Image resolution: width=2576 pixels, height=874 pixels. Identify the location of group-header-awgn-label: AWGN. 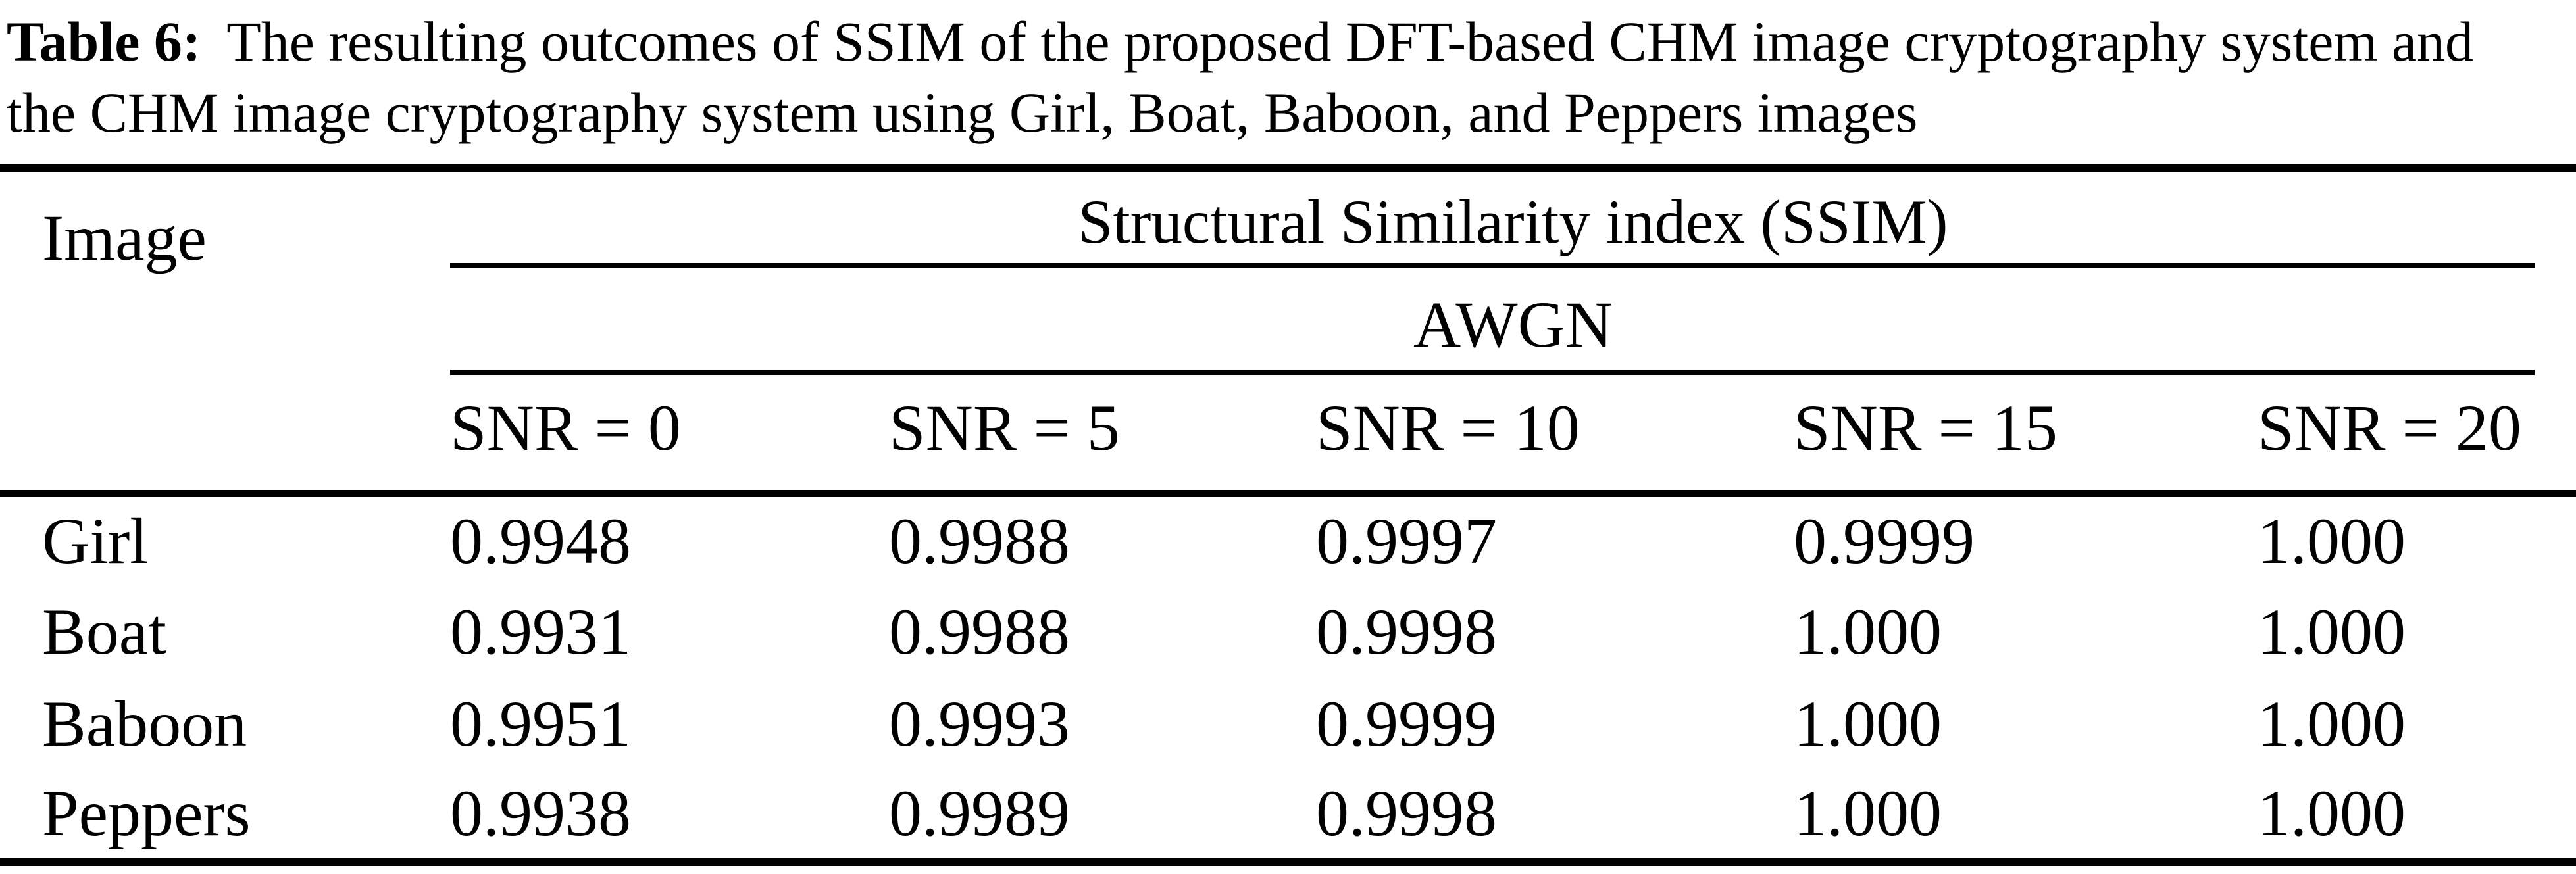
(1513, 324).